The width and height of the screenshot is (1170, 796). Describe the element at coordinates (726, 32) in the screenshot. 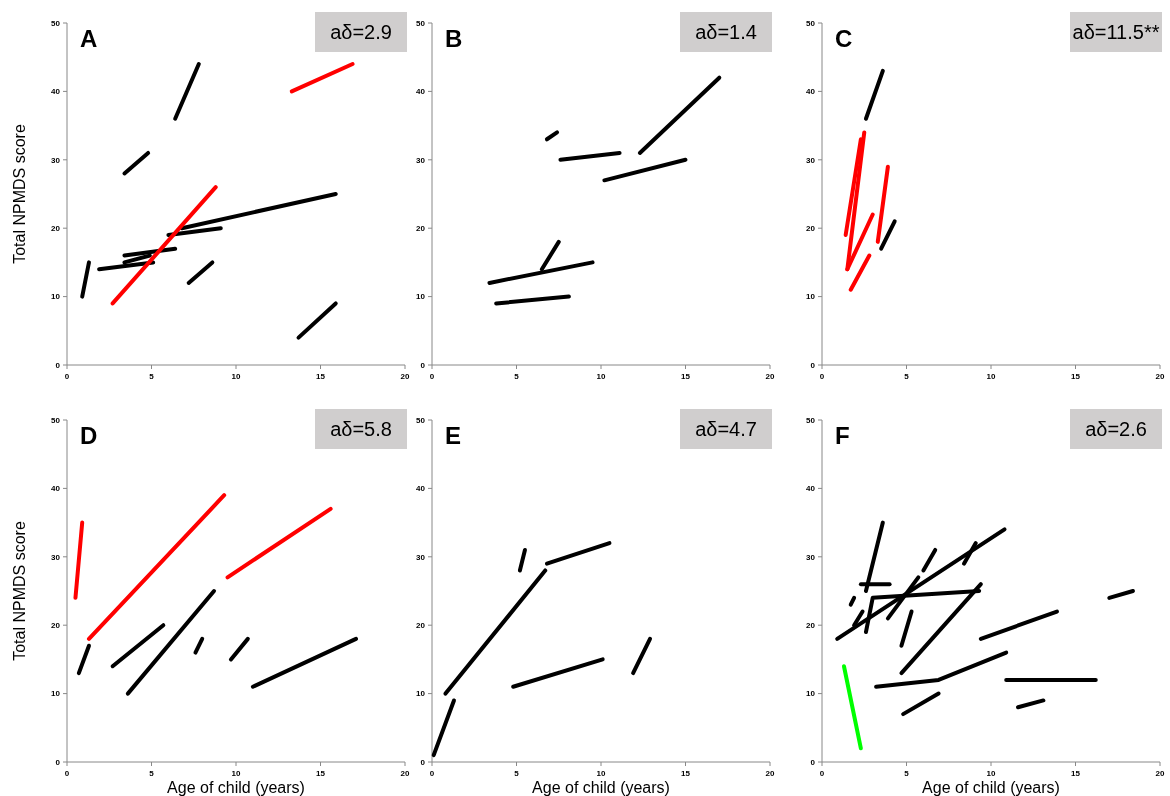

I see `annotation: aδ=1.4` at that location.